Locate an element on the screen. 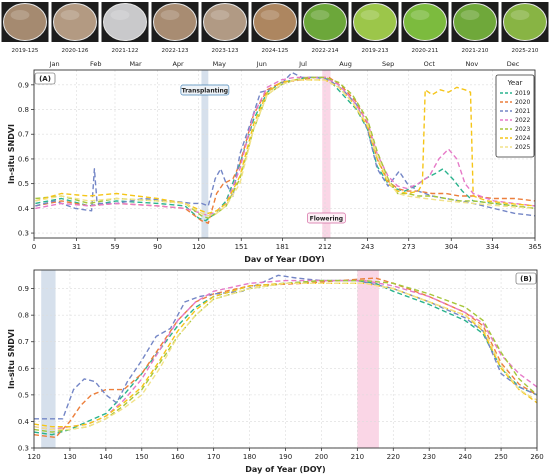  month-label: Apr is located at coordinates (178, 64).